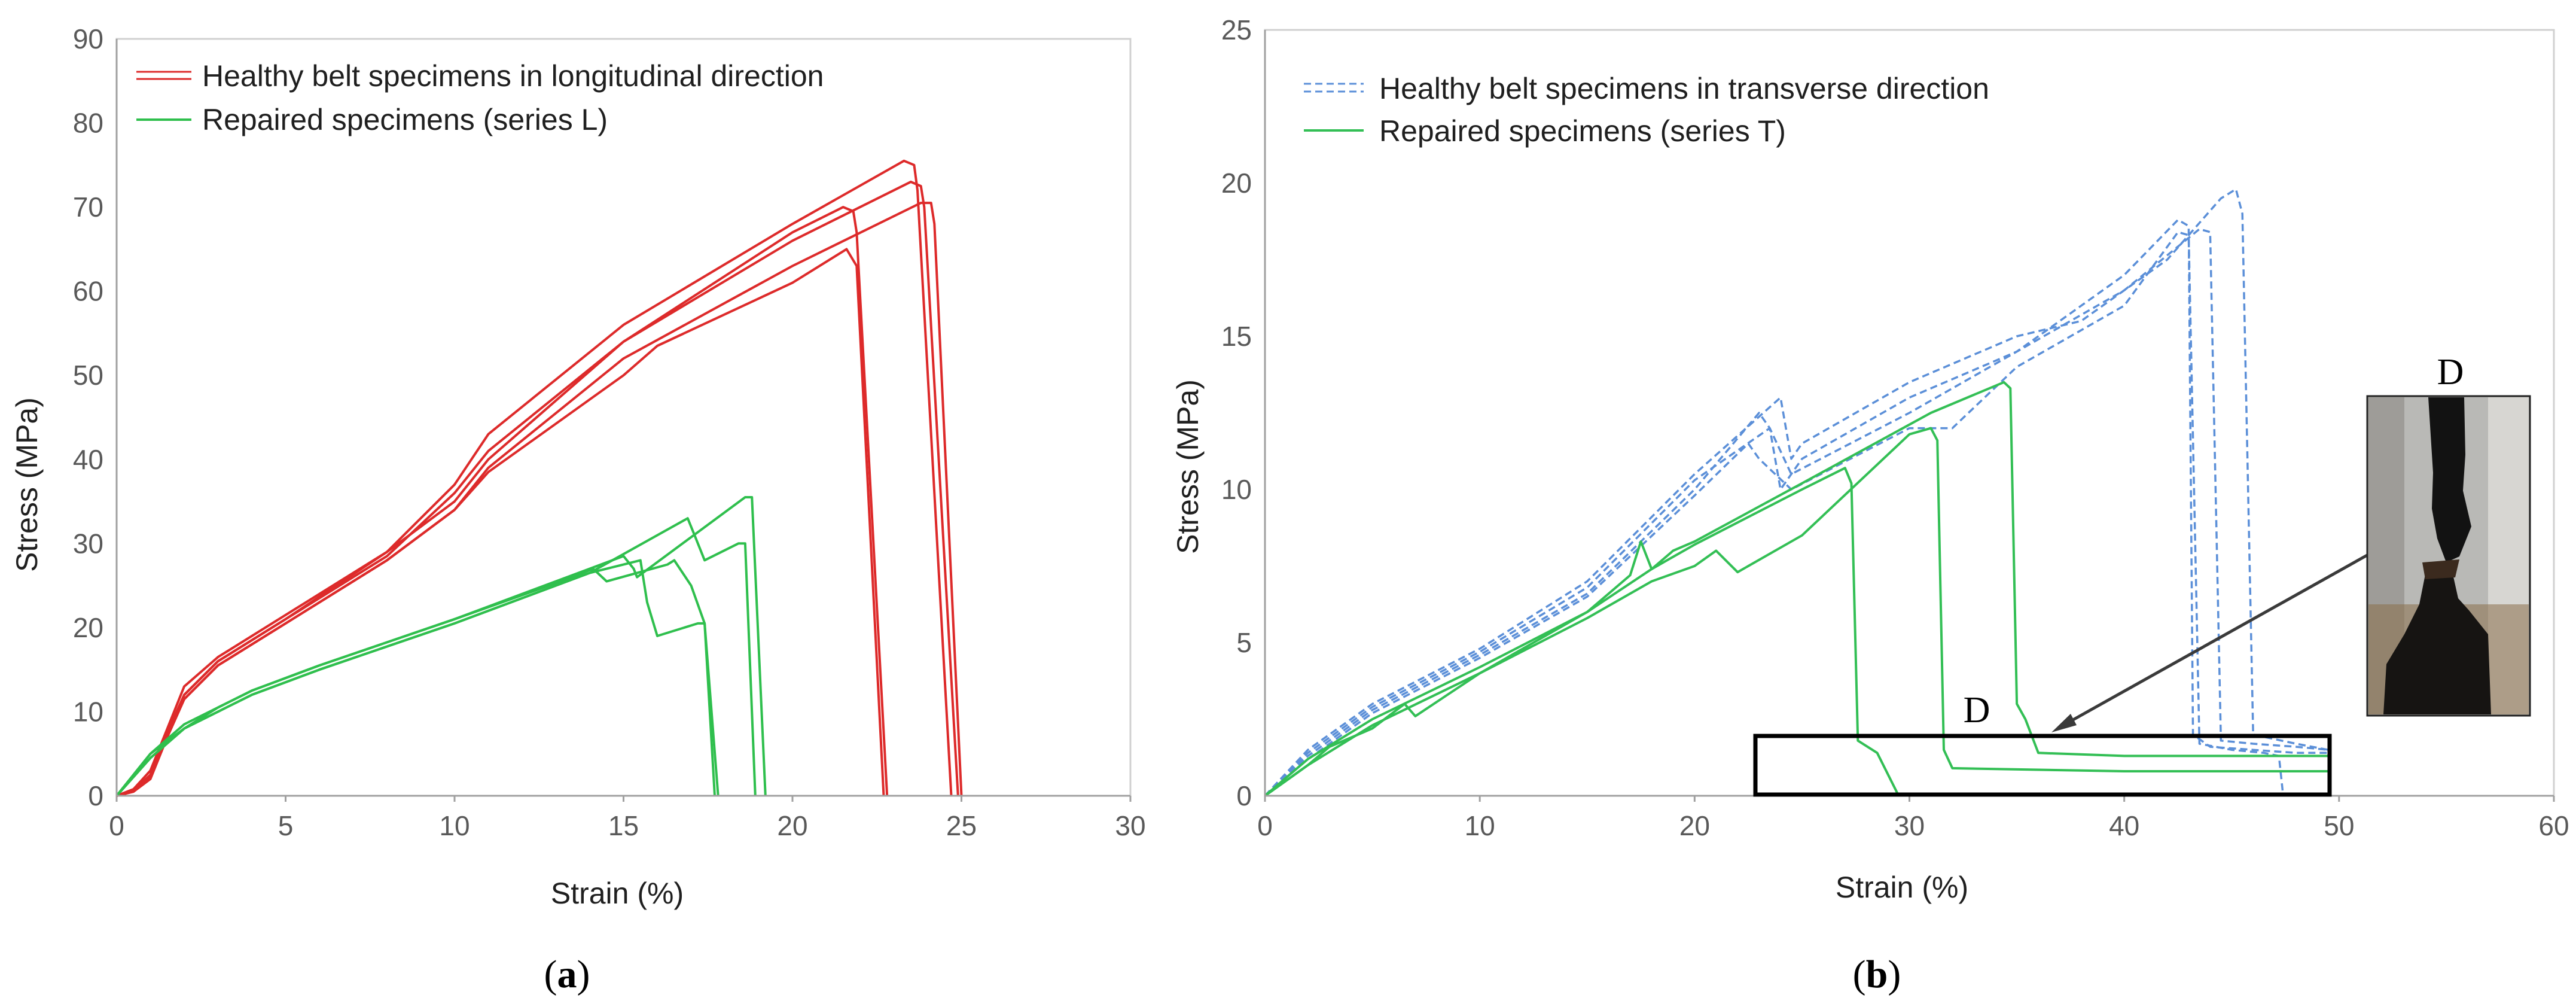 The width and height of the screenshot is (2576, 1007). Describe the element at coordinates (1244, 642) in the screenshot. I see `y-tick-label-b: 5` at that location.